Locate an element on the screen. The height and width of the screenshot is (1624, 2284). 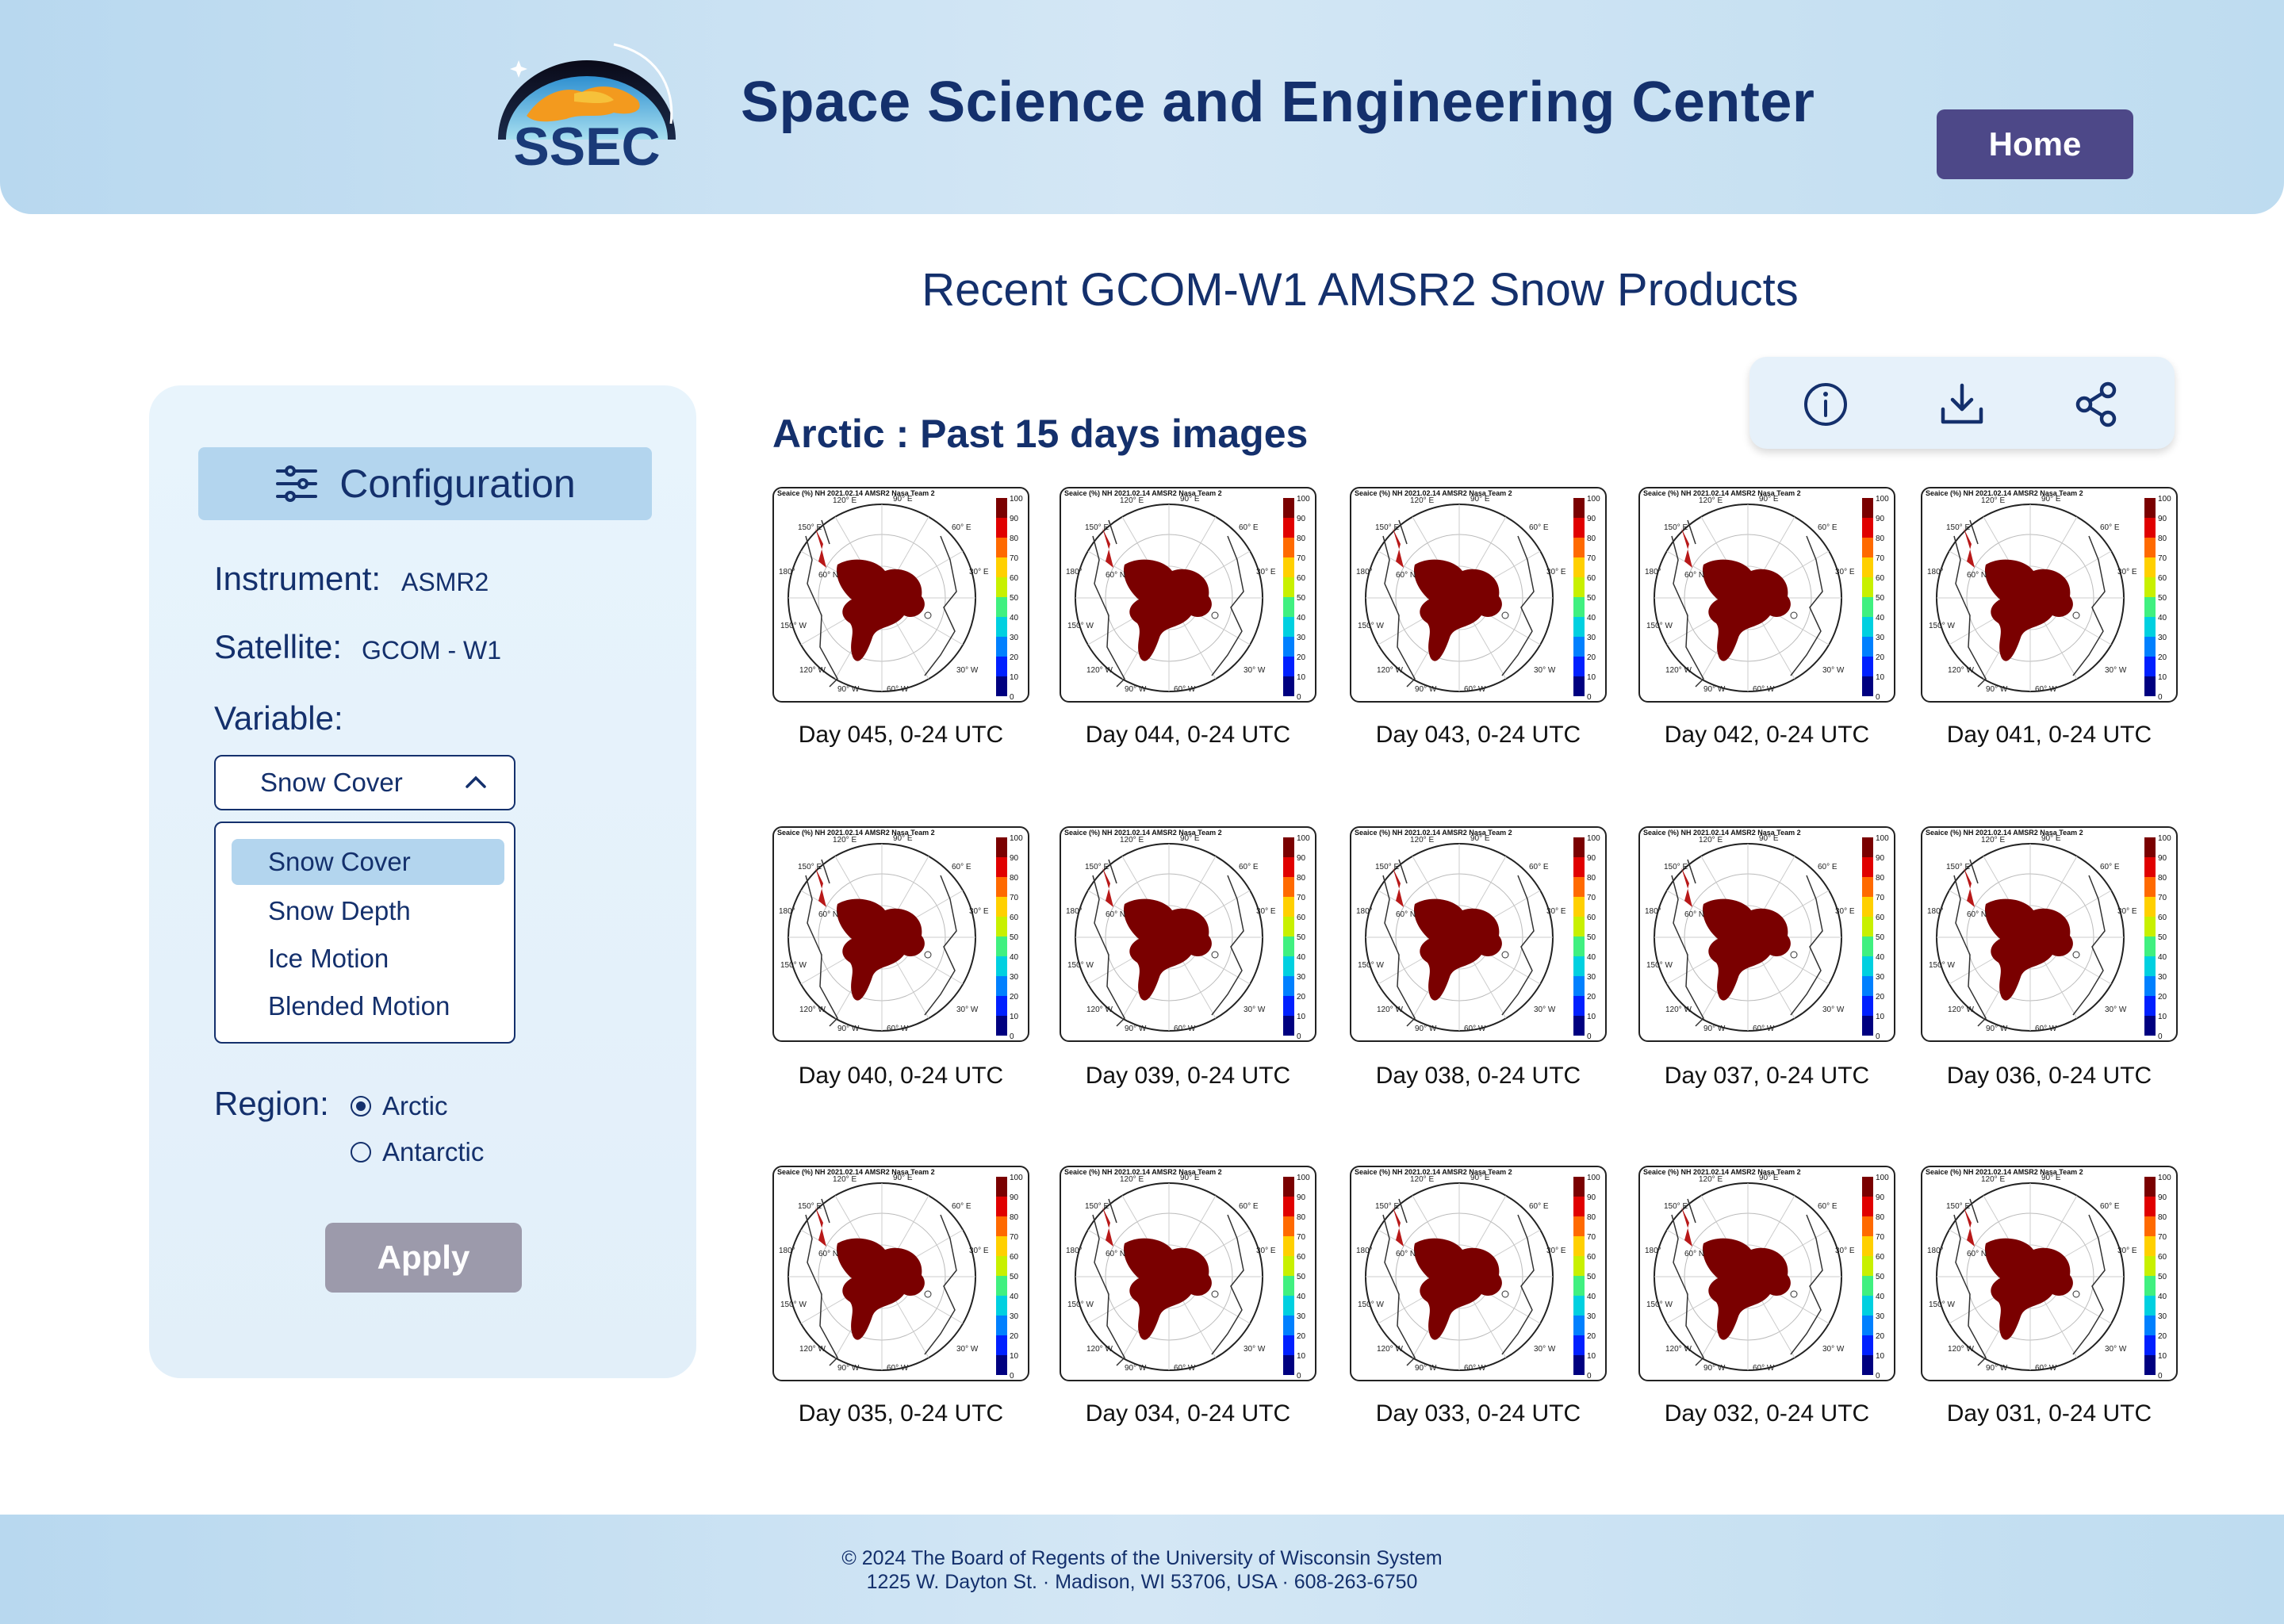
info-icon is located at coordinates (1825, 404).